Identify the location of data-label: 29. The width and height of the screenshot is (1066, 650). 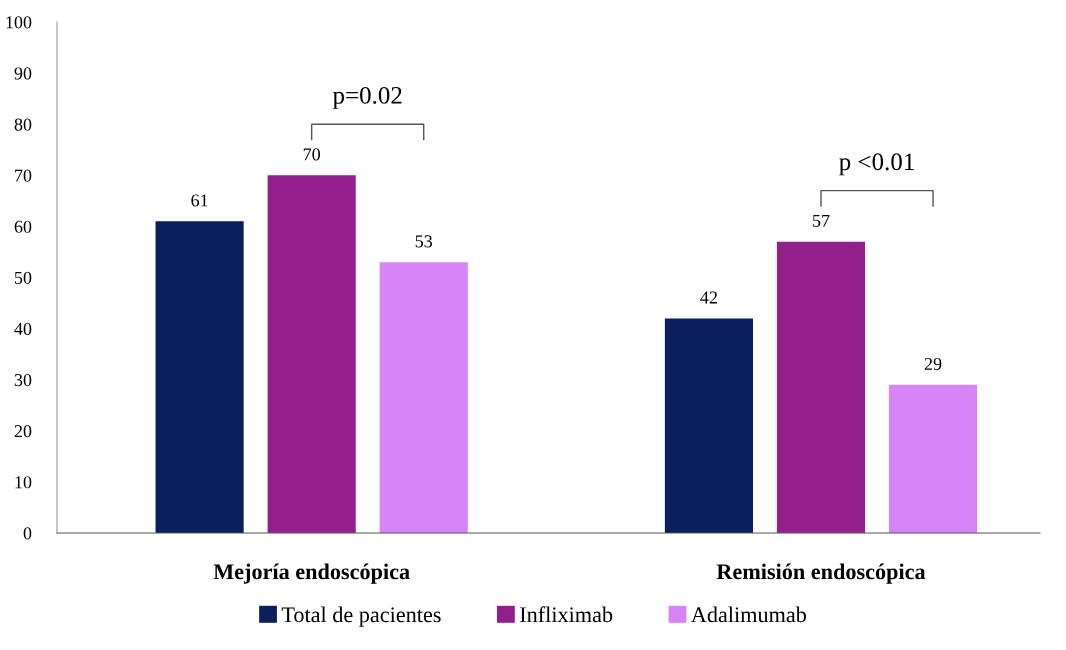
(933, 364).